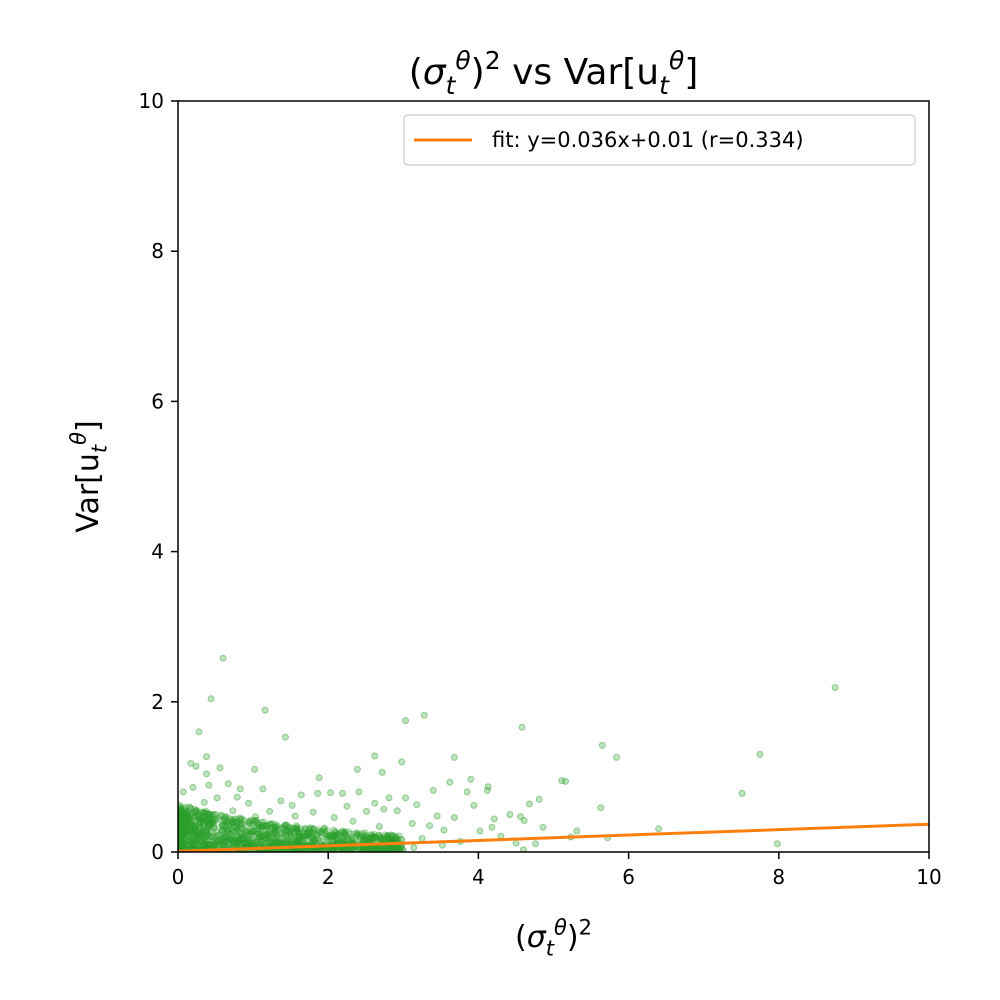 This screenshot has width=1000, height=1000. Describe the element at coordinates (88, 493) in the screenshot. I see `label-text: Var[u` at that location.